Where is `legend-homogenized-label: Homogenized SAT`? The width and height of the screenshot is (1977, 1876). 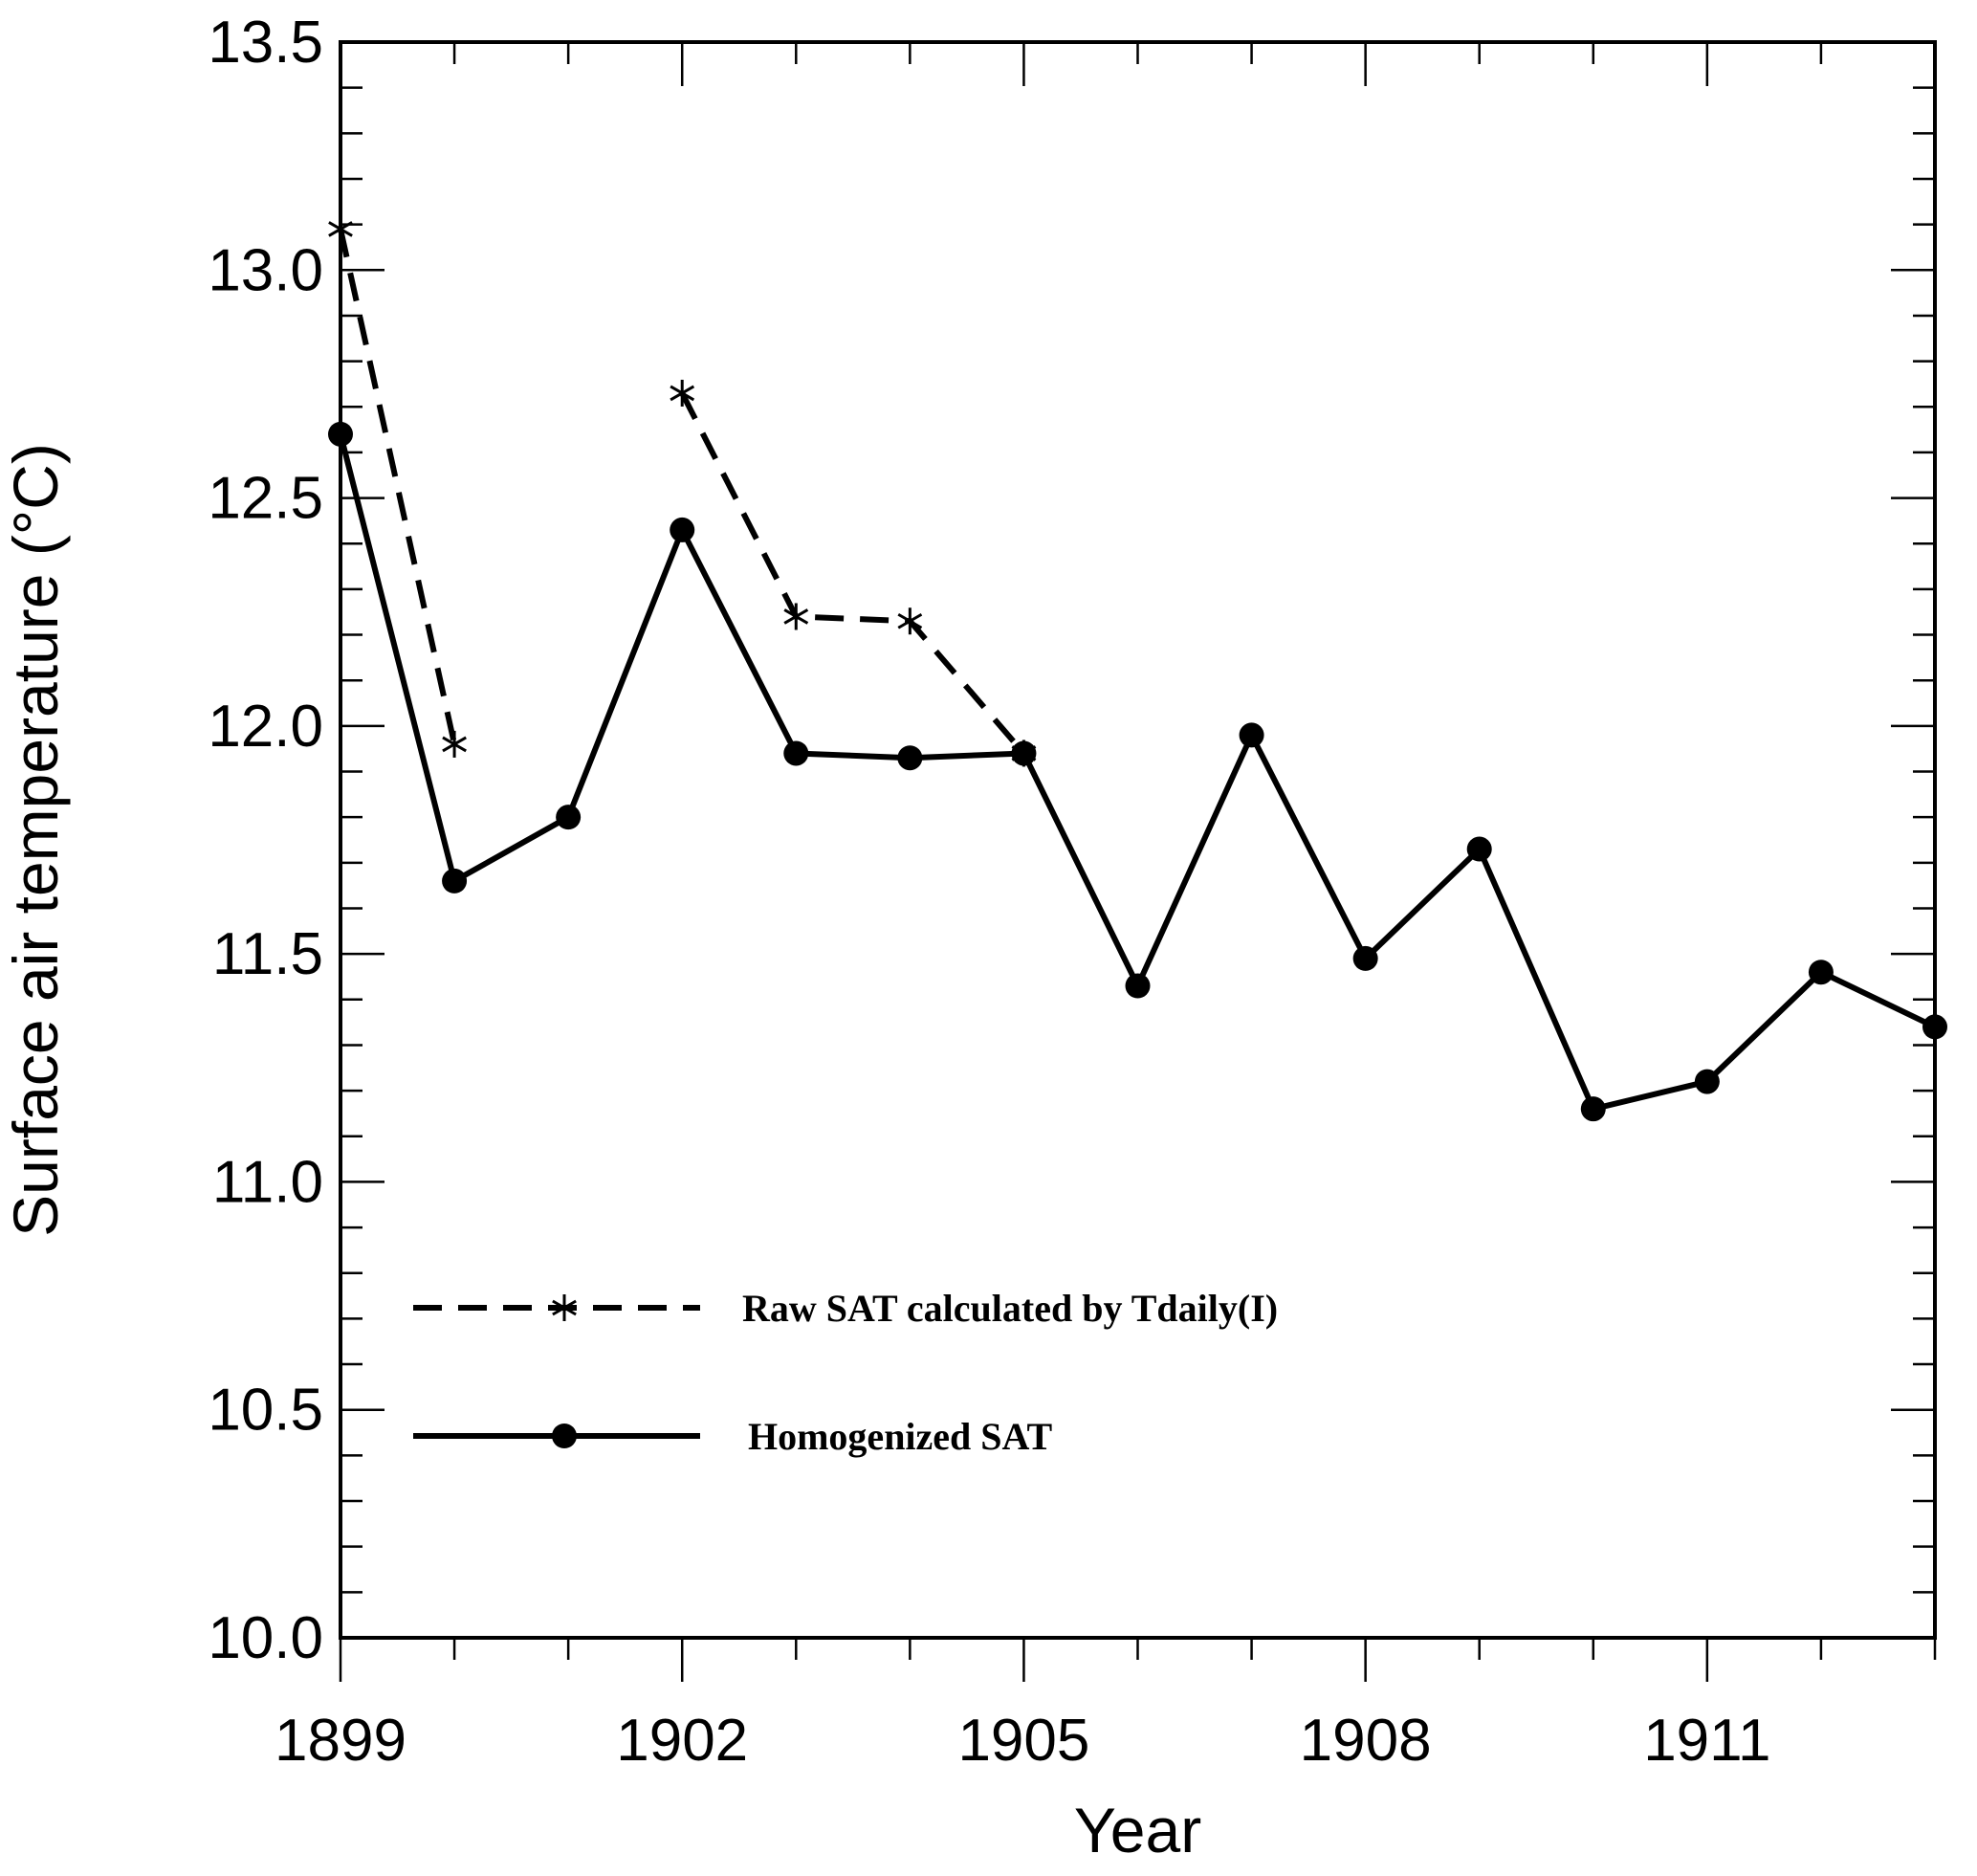
legend-homogenized-label: Homogenized SAT is located at coordinates (900, 1436).